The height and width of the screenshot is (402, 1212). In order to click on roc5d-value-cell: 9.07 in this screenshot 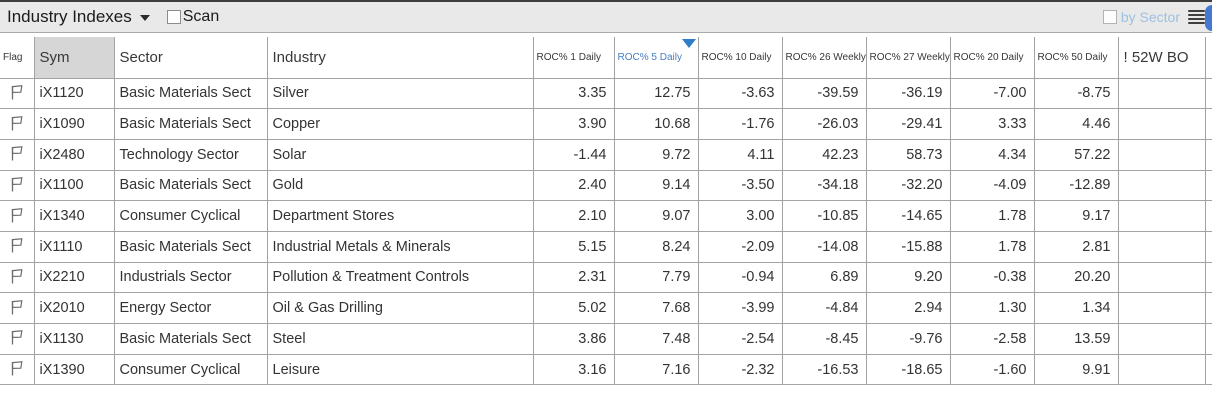, I will do `click(656, 216)`.